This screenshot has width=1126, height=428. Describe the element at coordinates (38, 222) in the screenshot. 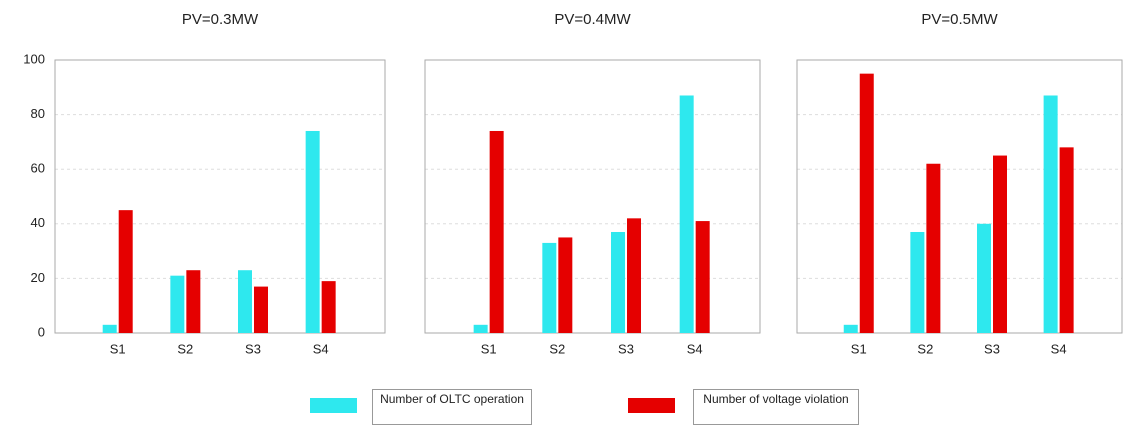

I see `y-tick-label: 40` at that location.